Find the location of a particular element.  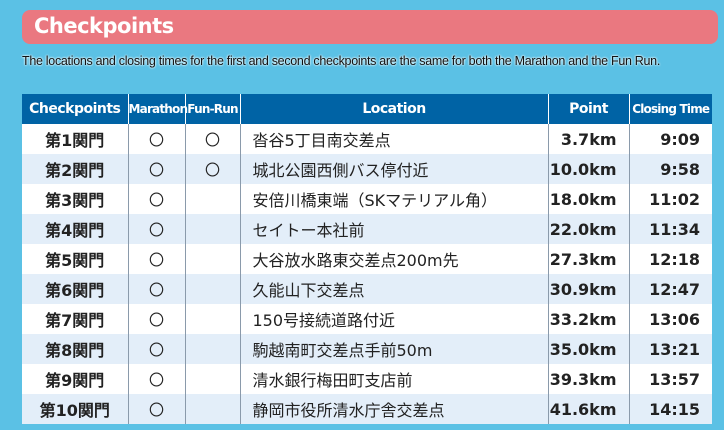

location-cell: 城北公園西側バス停付近 is located at coordinates (393, 169).